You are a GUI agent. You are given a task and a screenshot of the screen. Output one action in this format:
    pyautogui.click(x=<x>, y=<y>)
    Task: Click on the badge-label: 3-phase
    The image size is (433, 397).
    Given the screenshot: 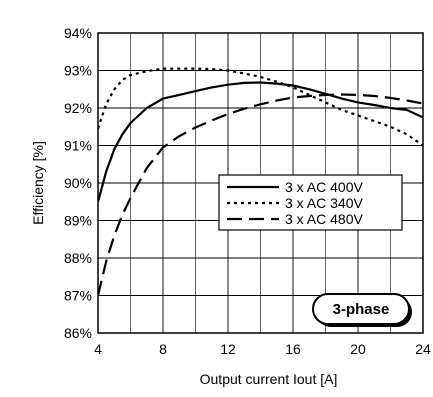 What is the action you would take?
    pyautogui.click(x=361, y=309)
    